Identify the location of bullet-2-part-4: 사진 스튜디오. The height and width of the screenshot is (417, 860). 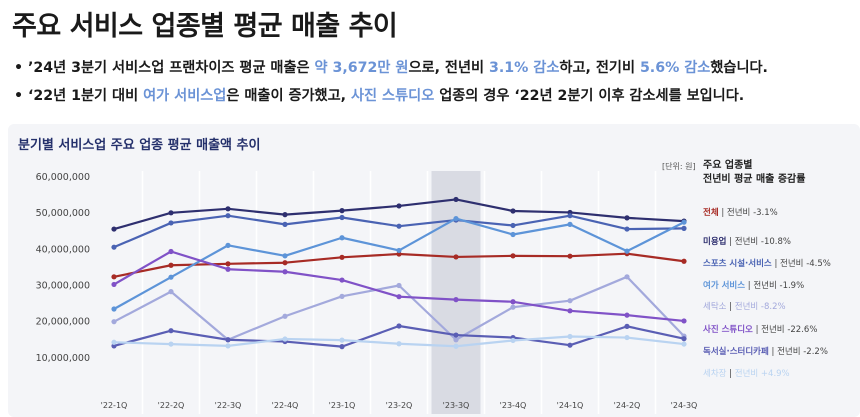
(393, 96).